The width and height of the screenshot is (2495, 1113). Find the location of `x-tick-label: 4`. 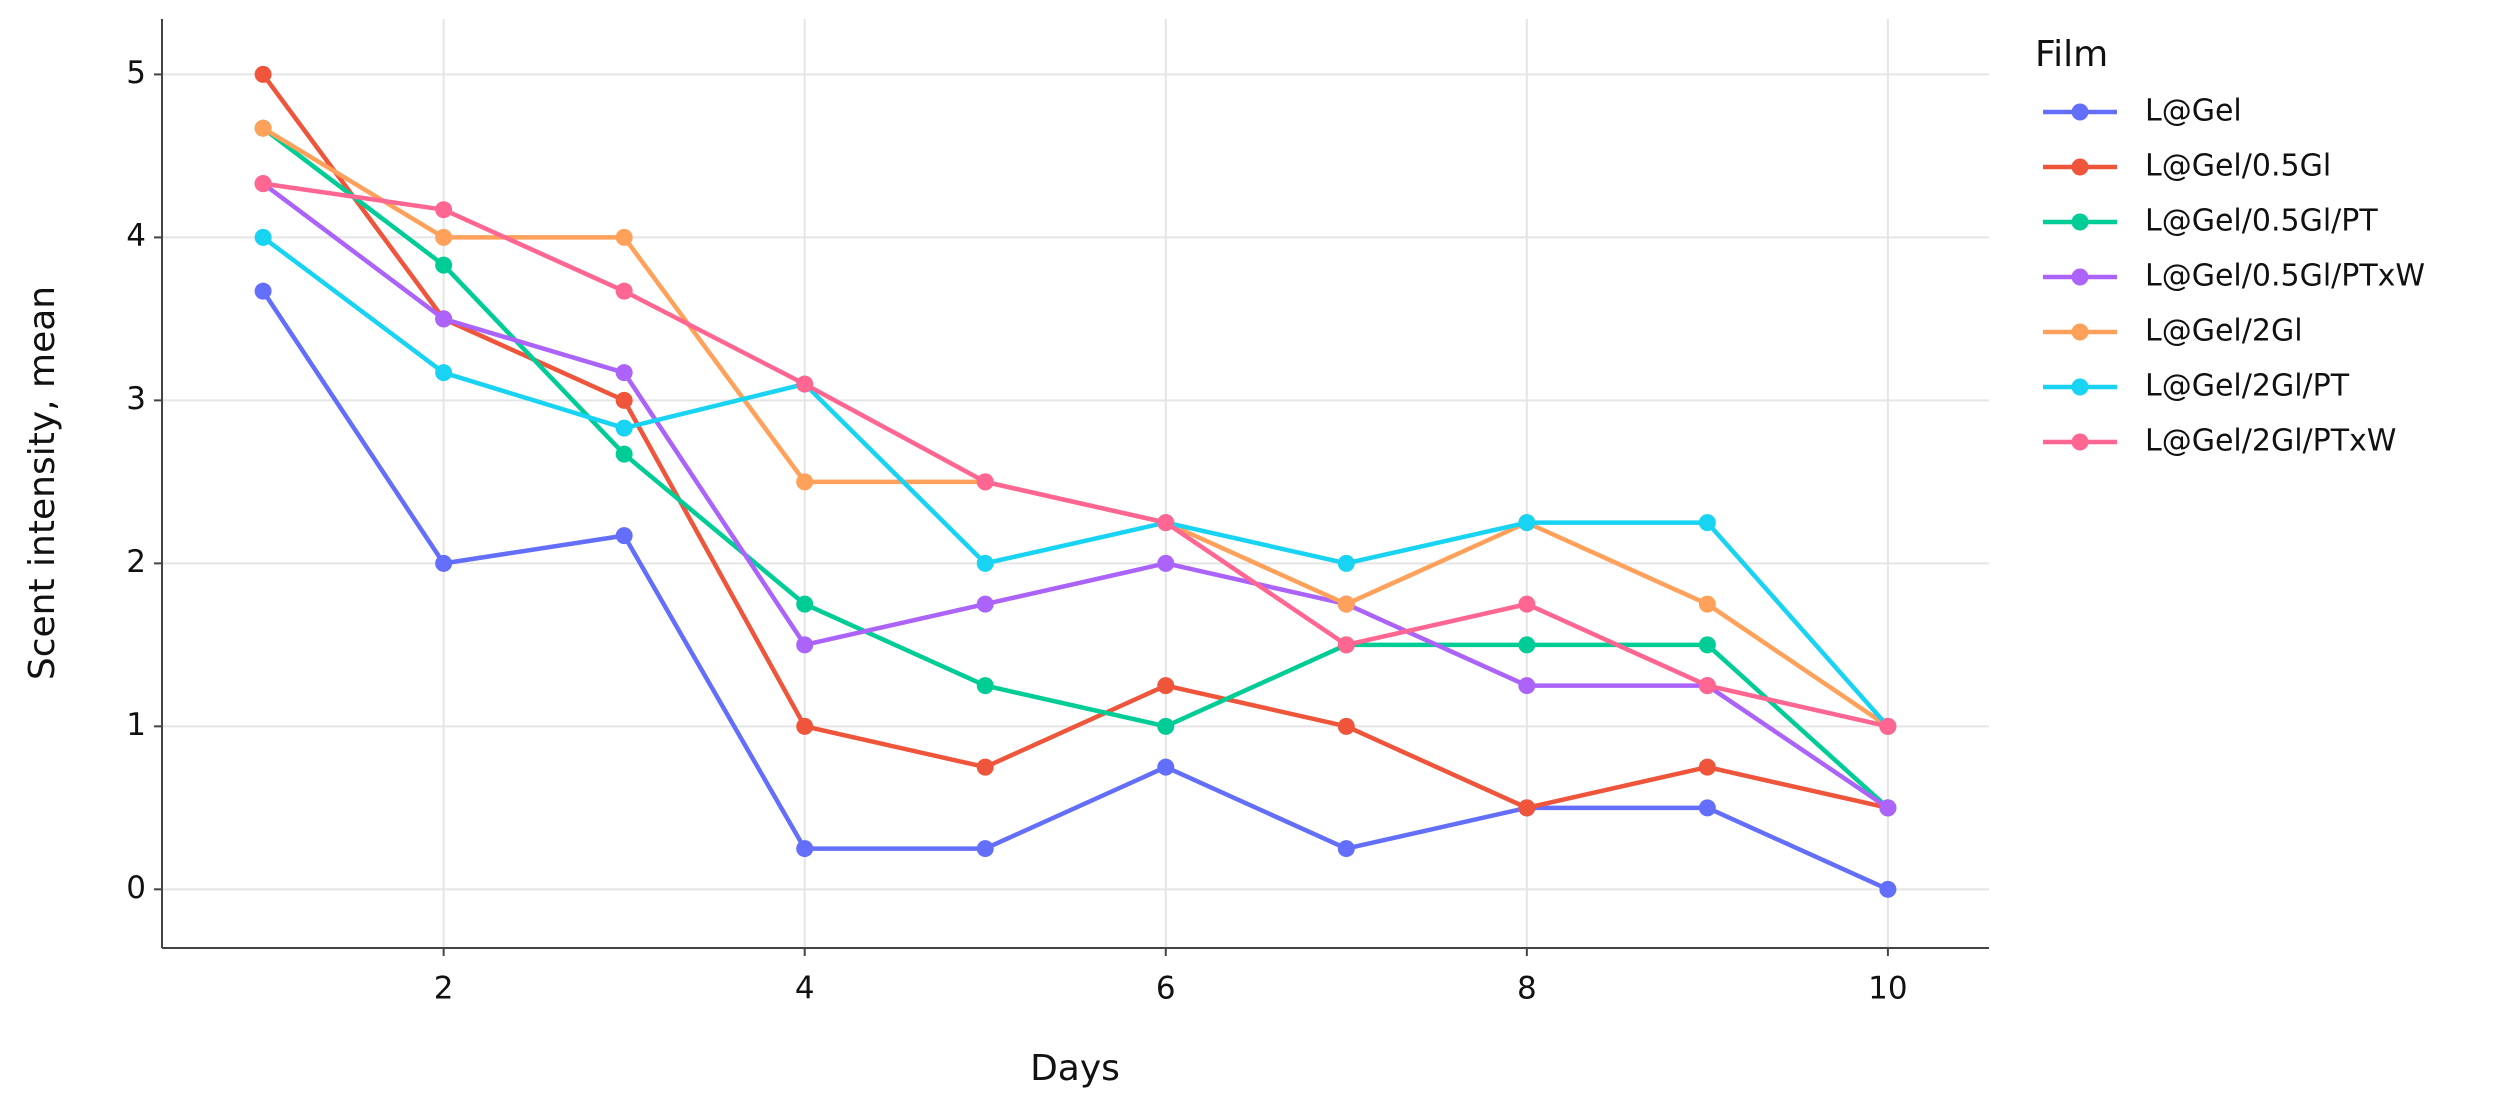

x-tick-label: 4 is located at coordinates (805, 989).